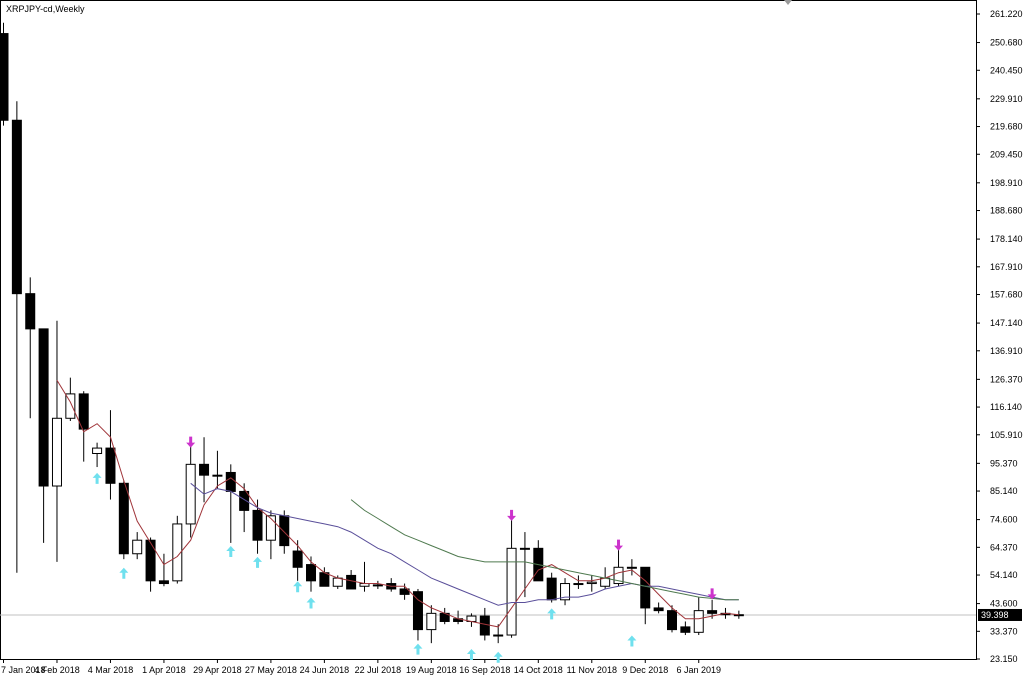 The image size is (1024, 680). Describe the element at coordinates (271, 670) in the screenshot. I see `x-tick-label: 27 May 2018` at that location.